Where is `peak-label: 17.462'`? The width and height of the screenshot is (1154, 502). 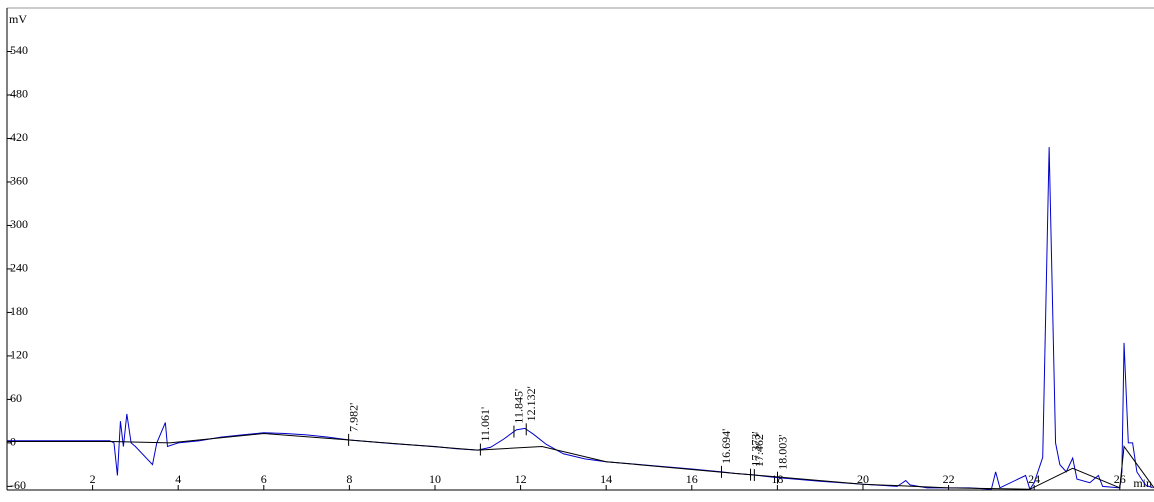 peak-label: 17.462' is located at coordinates (759, 449).